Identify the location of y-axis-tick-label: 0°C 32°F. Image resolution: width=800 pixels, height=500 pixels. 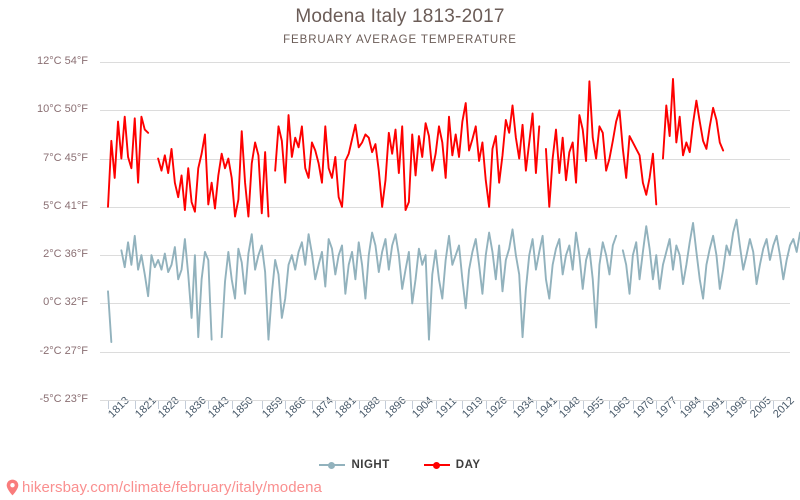
(65, 302).